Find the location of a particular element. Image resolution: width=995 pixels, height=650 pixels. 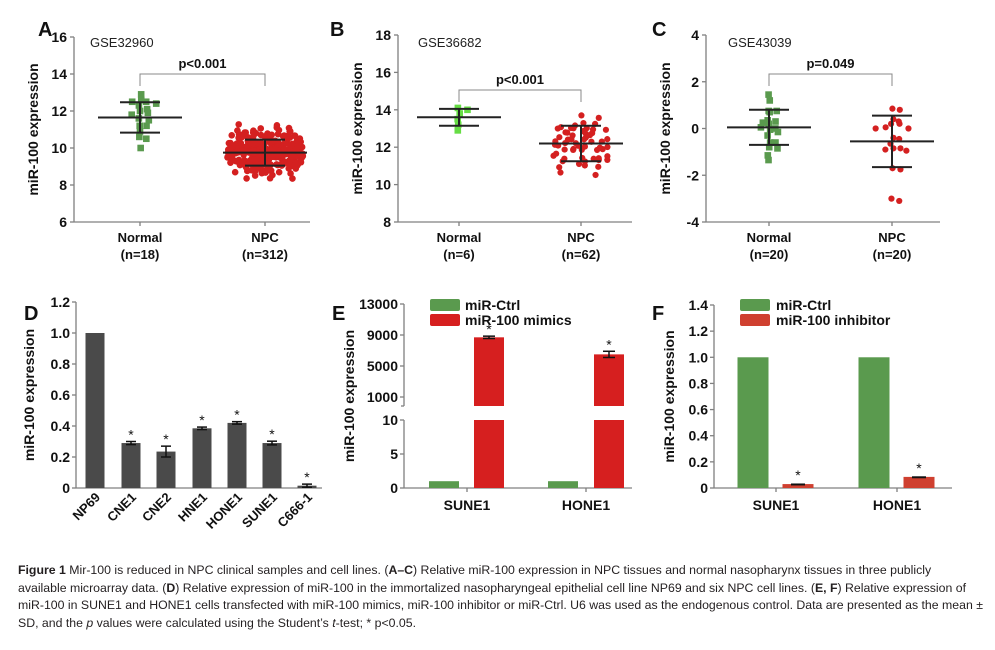

bar-lower-segment is located at coordinates (609, 454).